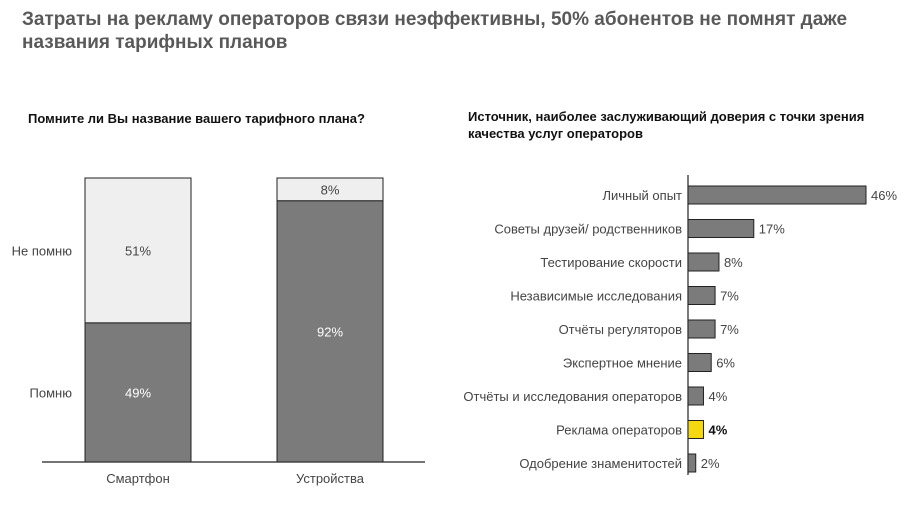 Image resolution: width=917 pixels, height=532 pixels. Describe the element at coordinates (572, 396) in the screenshot. I see `category-label: Отчёты и исследования операторов` at that location.